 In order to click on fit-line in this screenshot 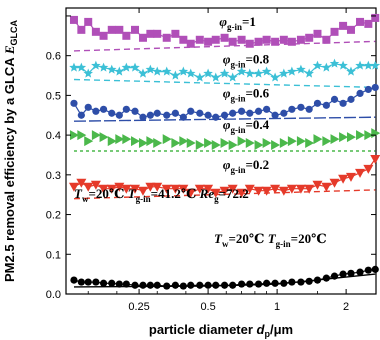, I will do `click(224, 280)`.